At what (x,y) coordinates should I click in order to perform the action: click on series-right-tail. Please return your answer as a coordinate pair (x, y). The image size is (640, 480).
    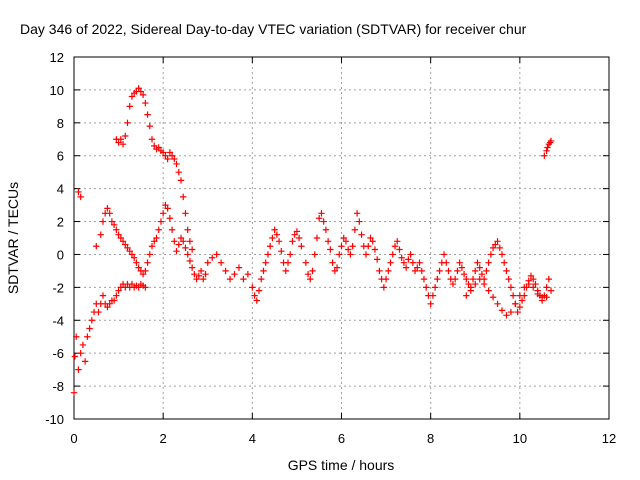
    Looking at the image, I should click on (492, 277).